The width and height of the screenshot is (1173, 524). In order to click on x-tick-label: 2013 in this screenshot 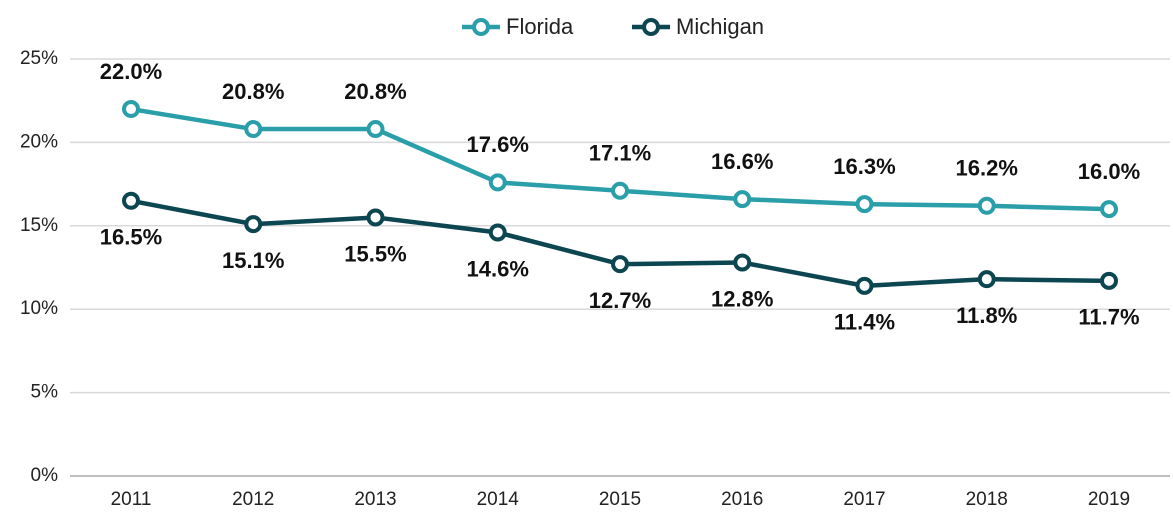, I will do `click(375, 499)`.